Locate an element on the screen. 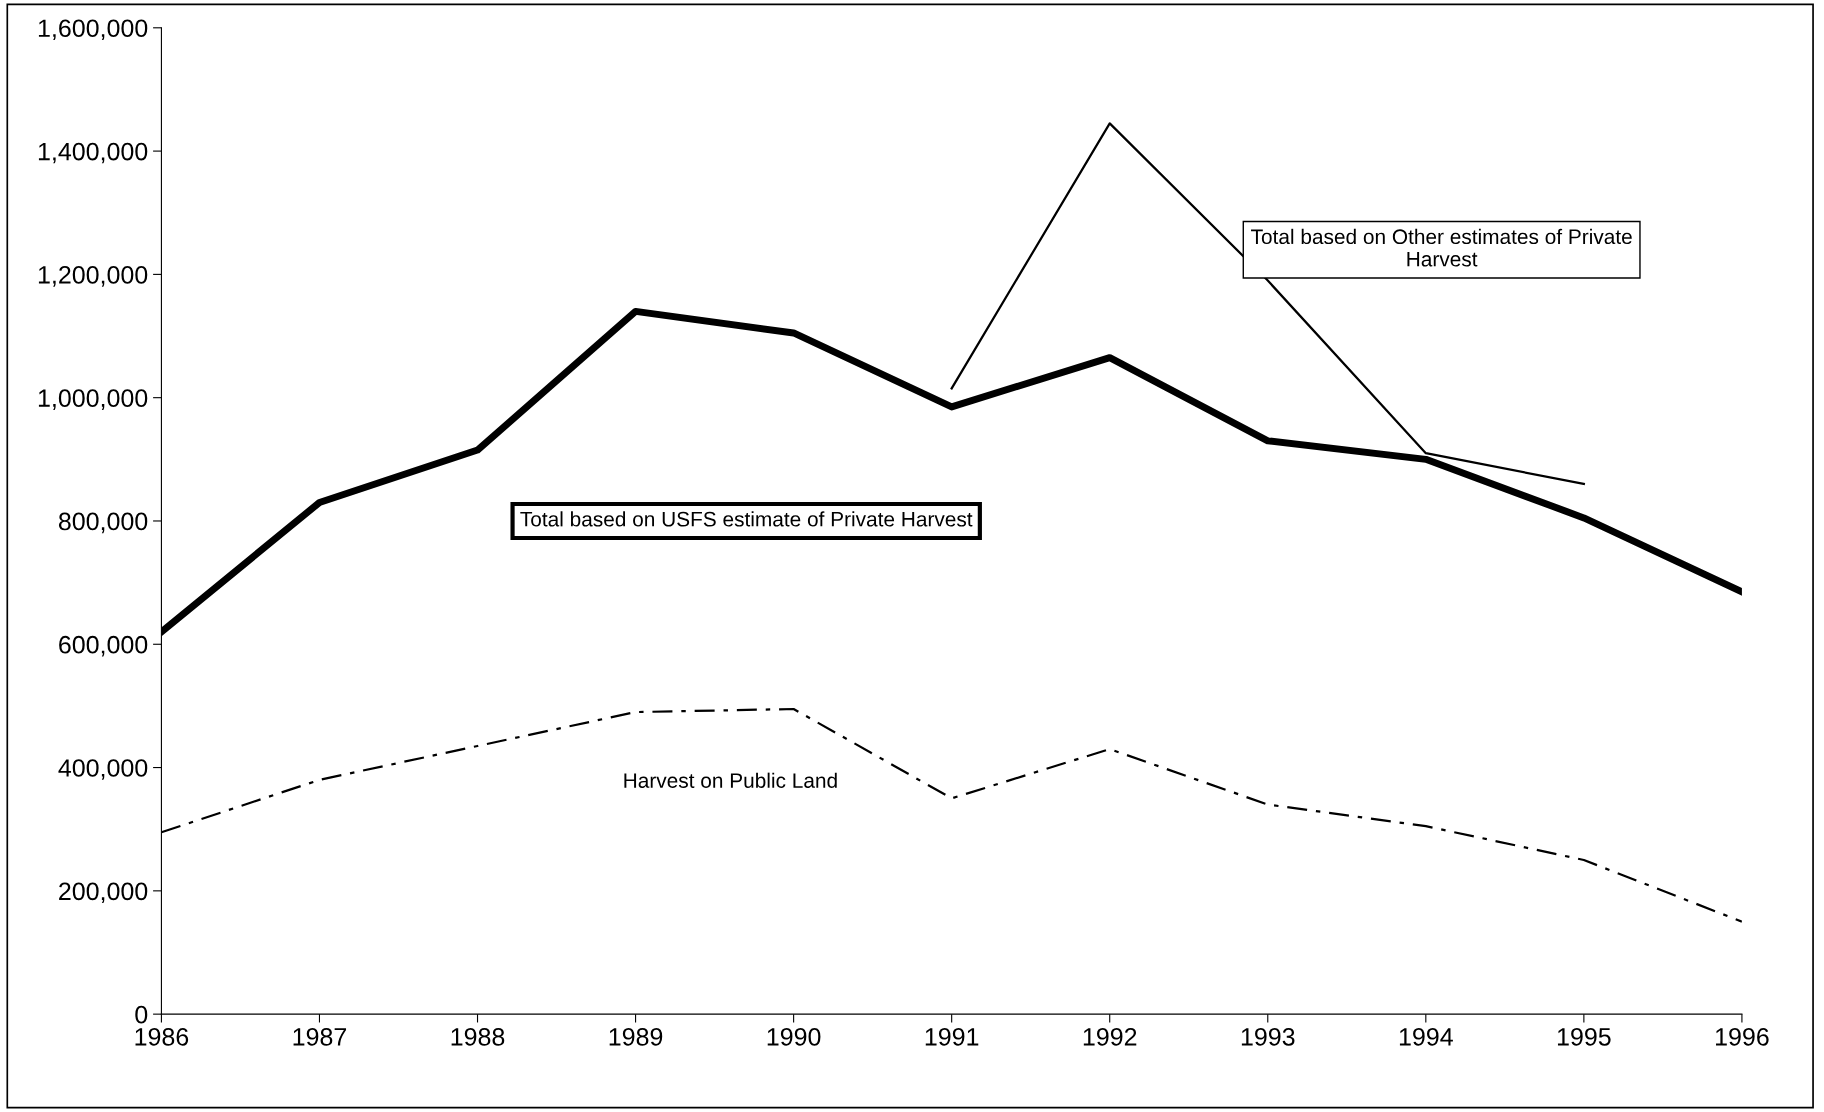  x-tick-label: 1993 is located at coordinates (1268, 1037).